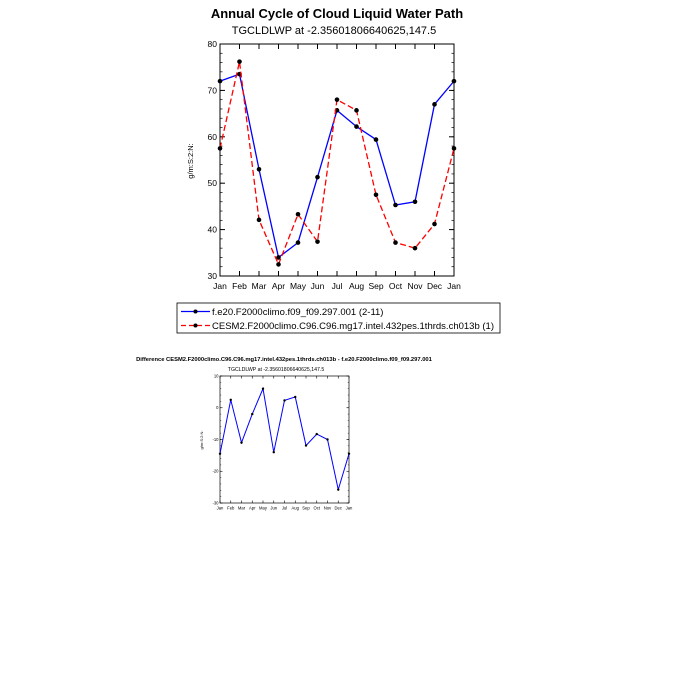  I want to click on y-tick-label: 30, so click(213, 276).